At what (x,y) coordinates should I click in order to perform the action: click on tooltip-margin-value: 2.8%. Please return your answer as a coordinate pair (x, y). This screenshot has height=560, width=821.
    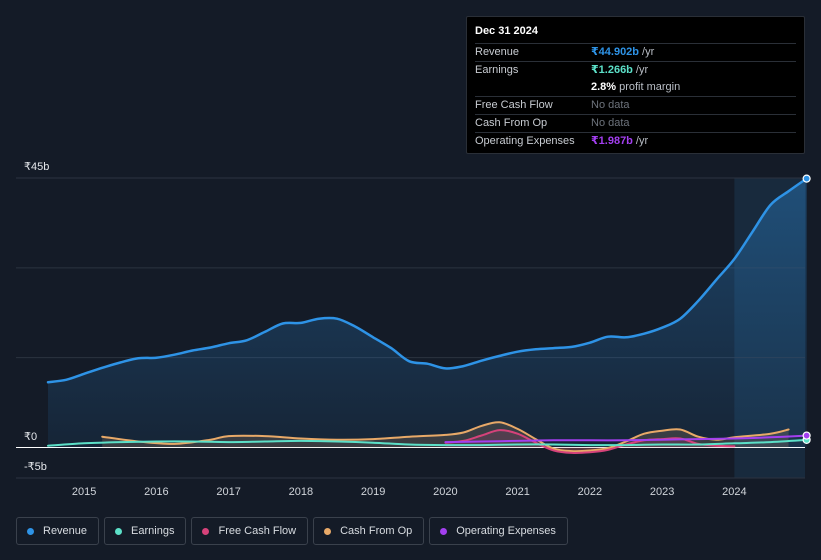
    Looking at the image, I should click on (604, 87).